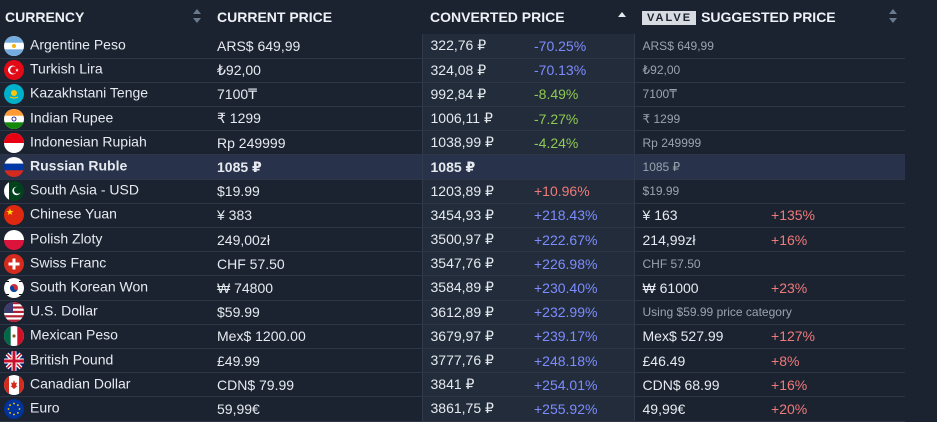 Image resolution: width=937 pixels, height=422 pixels. Describe the element at coordinates (770, 312) in the screenshot. I see `suggested-price-note: Using $59.99 price category` at that location.